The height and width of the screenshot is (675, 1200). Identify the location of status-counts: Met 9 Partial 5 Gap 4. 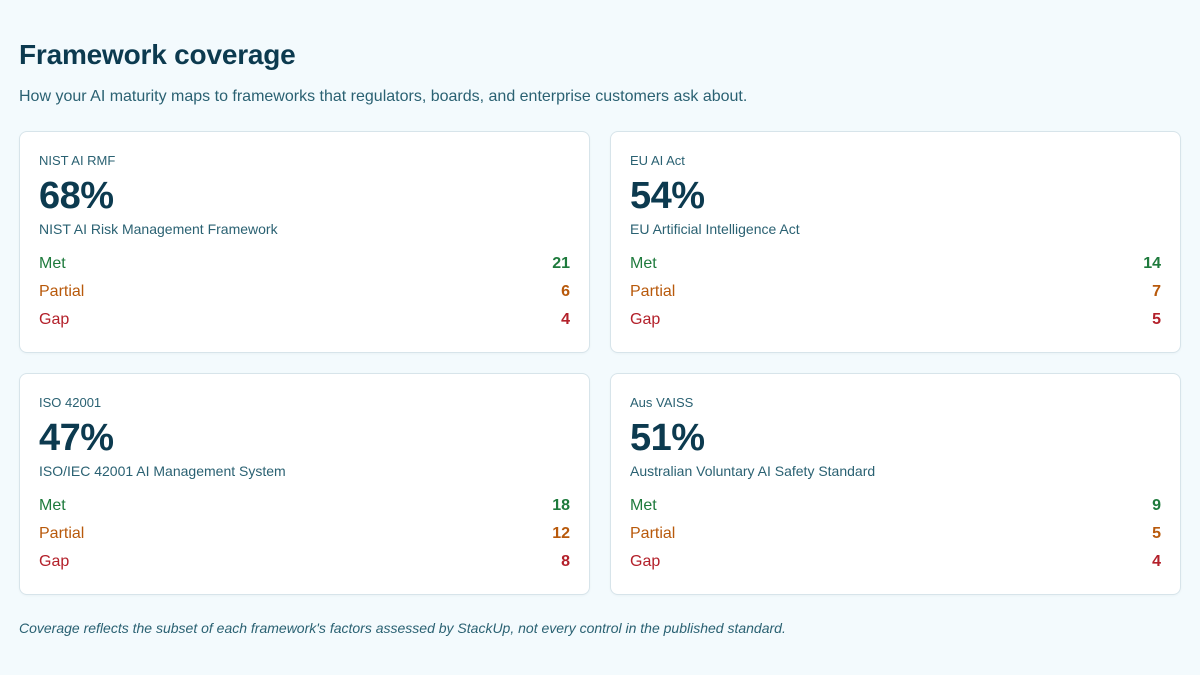
(895, 534).